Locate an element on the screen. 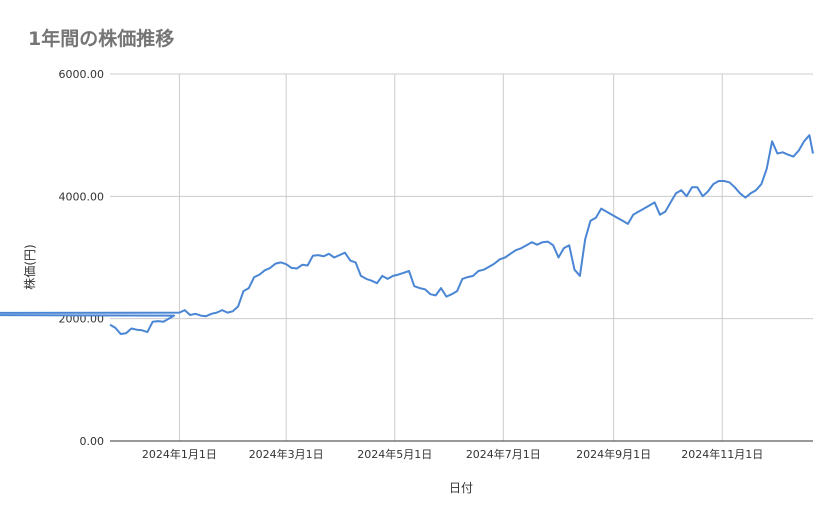 This screenshot has height=519, width=839. y-tick-label: 6000.00 is located at coordinates (82, 74).